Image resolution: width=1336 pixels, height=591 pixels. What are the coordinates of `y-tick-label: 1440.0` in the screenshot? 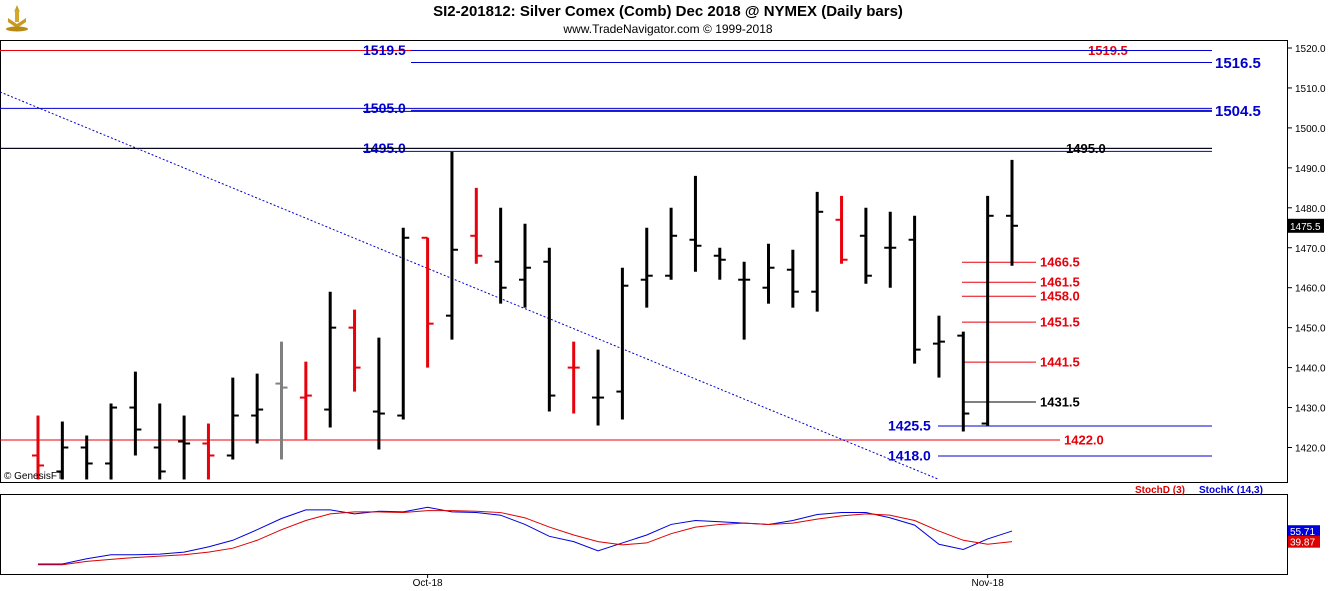 It's located at (1310, 369).